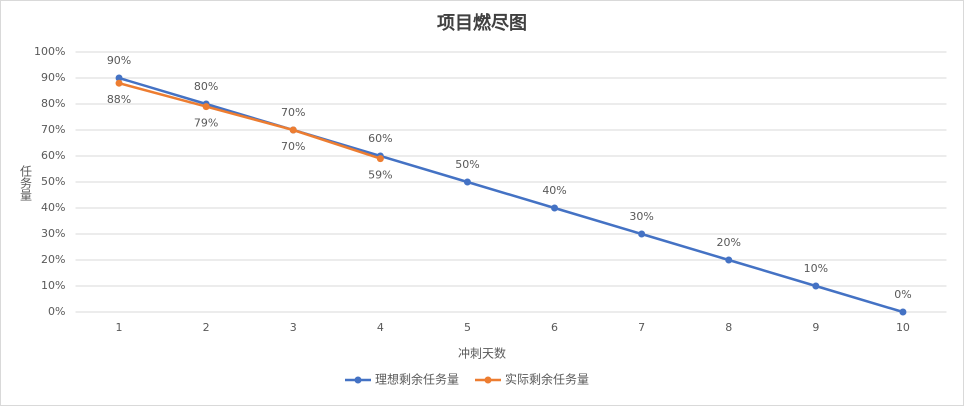 The width and height of the screenshot is (964, 406). Describe the element at coordinates (53, 207) in the screenshot. I see `y-tick-label: 40%` at that location.